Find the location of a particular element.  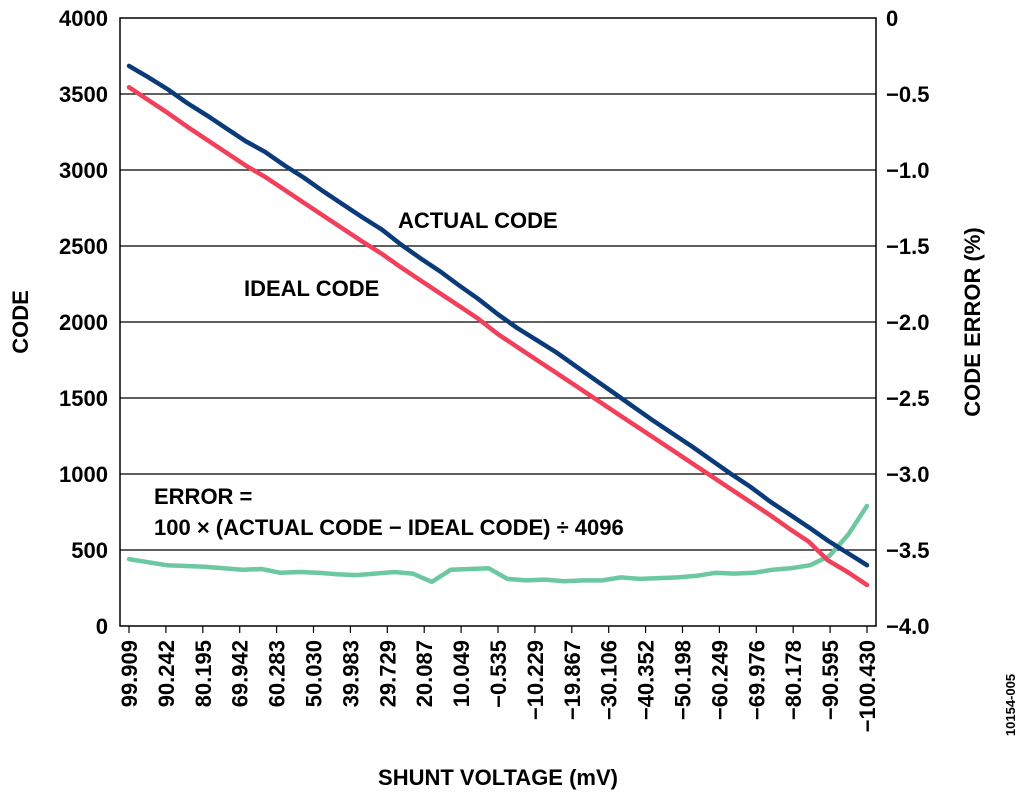

x-tick-label: 10.049 is located at coordinates (461, 673).